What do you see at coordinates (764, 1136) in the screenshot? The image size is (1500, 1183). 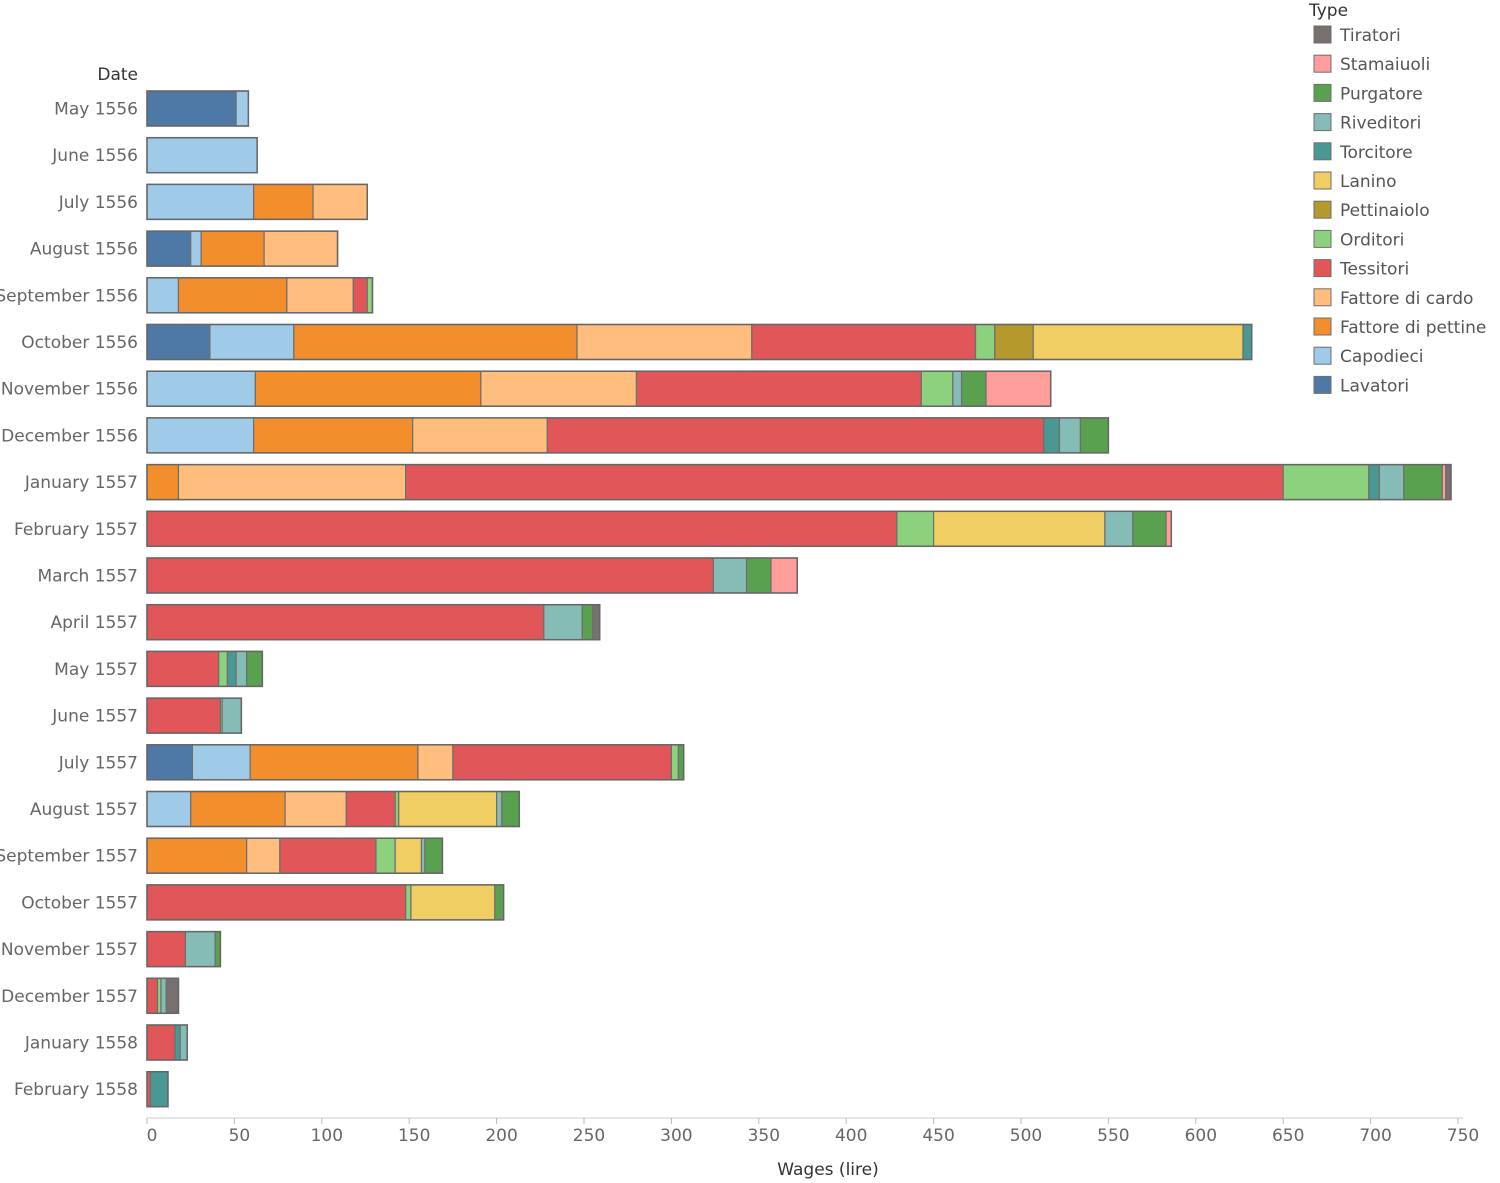 I see `x-tick-label: 350` at bounding box center [764, 1136].